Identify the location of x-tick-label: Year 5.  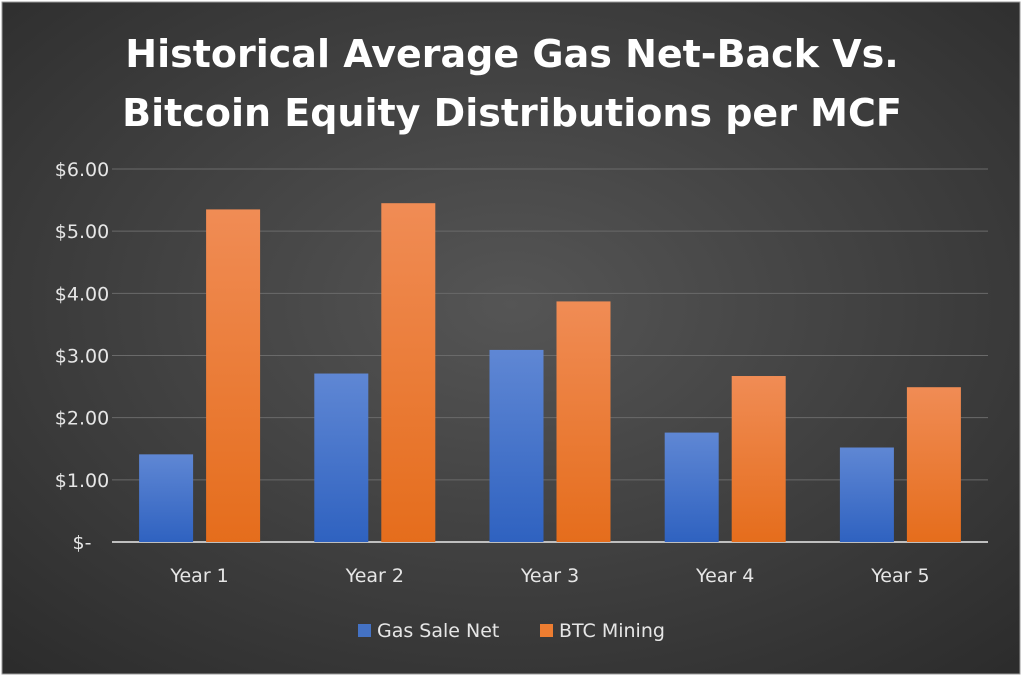
(899, 576).